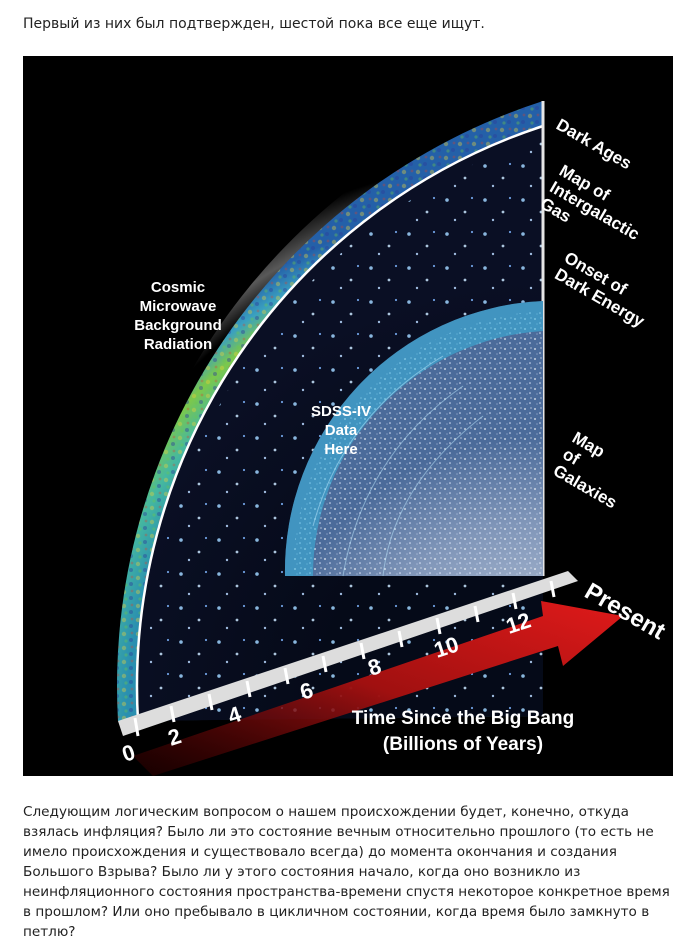 This screenshot has width=698, height=948. Describe the element at coordinates (178, 306) in the screenshot. I see `cmb-label-line-2: Microwave` at that location.